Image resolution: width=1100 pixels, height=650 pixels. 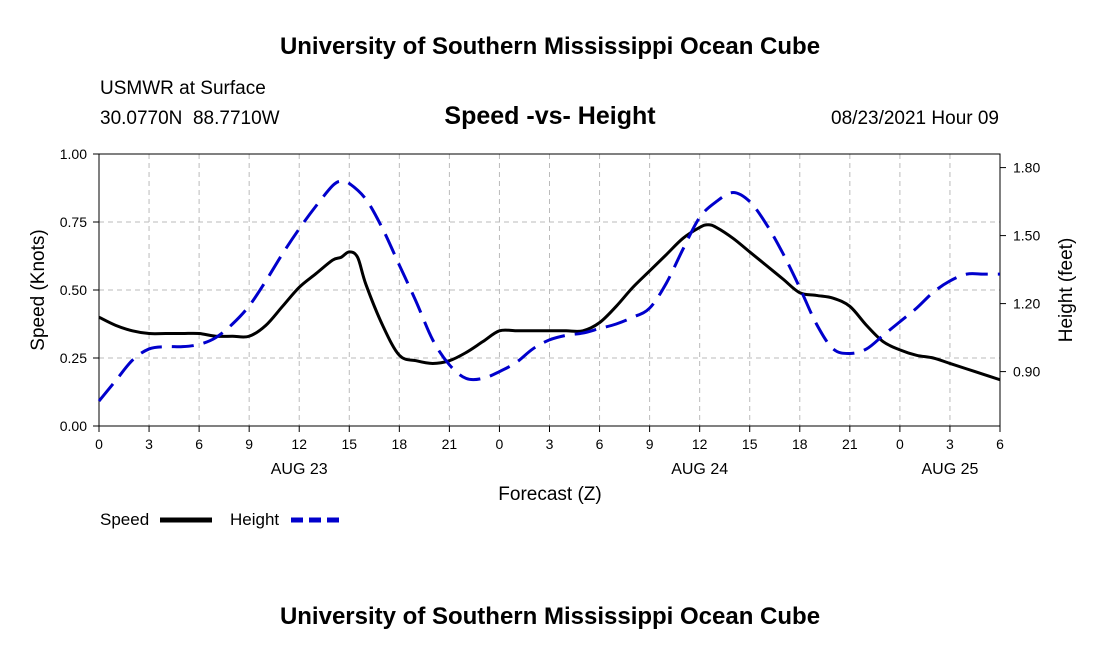 I want to click on y-axis-title: Speed (Knots), so click(x=38, y=289).